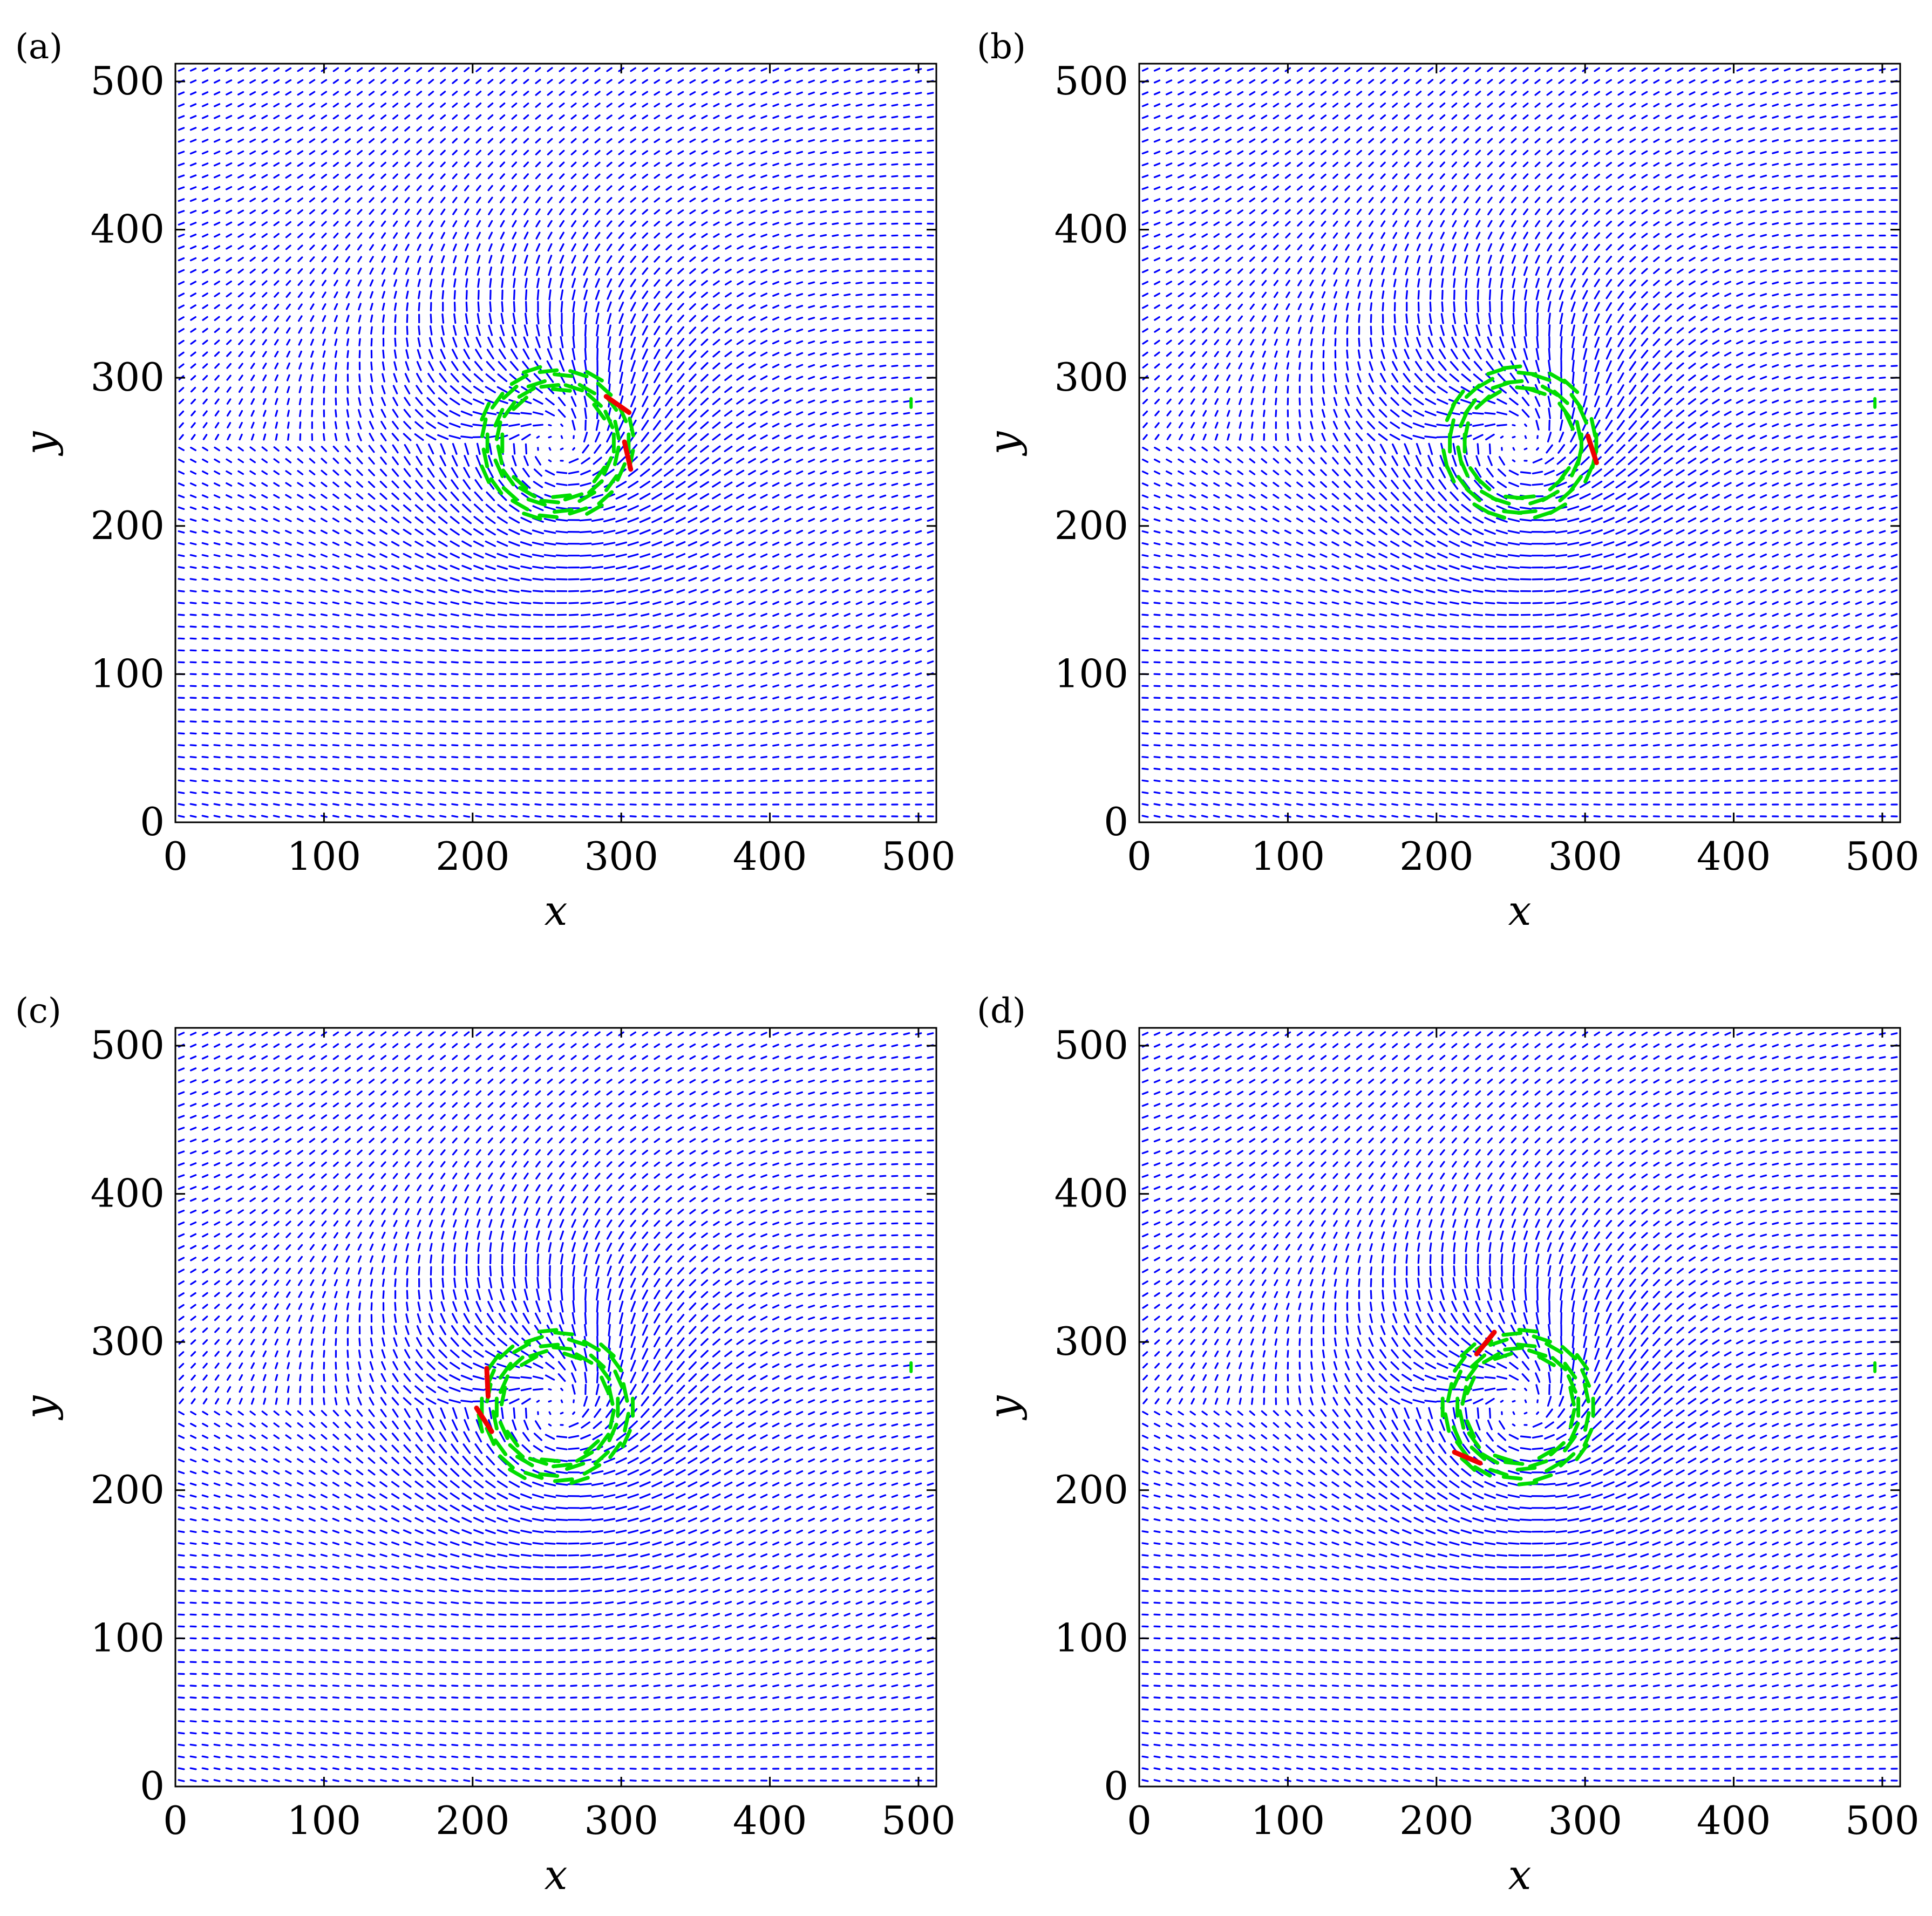 The height and width of the screenshot is (1916, 1932). Describe the element at coordinates (1140, 1820) in the screenshot. I see `x-tick-label: 0` at that location.